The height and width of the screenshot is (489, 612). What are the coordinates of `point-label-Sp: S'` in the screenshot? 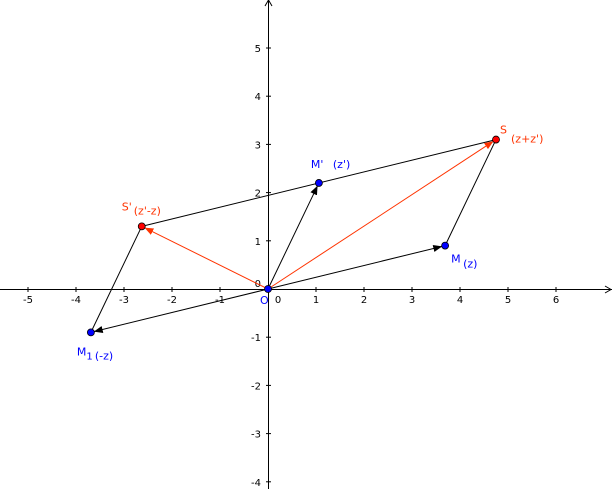 It's located at (127, 206).